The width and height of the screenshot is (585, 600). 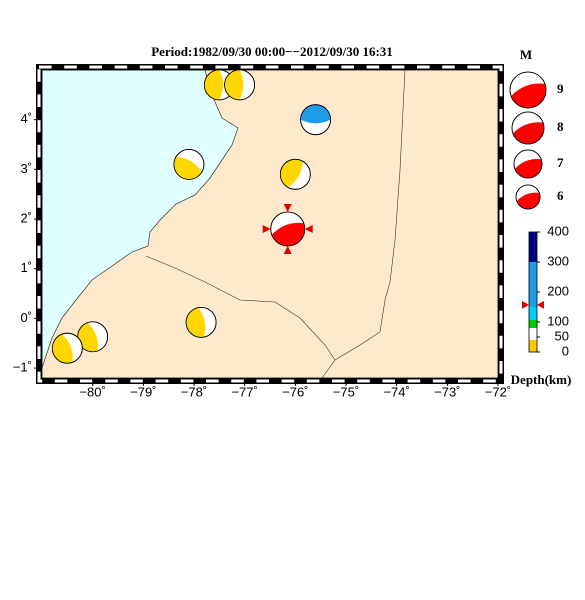 What do you see at coordinates (560, 126) in the screenshot?
I see `mag-label: 8` at bounding box center [560, 126].